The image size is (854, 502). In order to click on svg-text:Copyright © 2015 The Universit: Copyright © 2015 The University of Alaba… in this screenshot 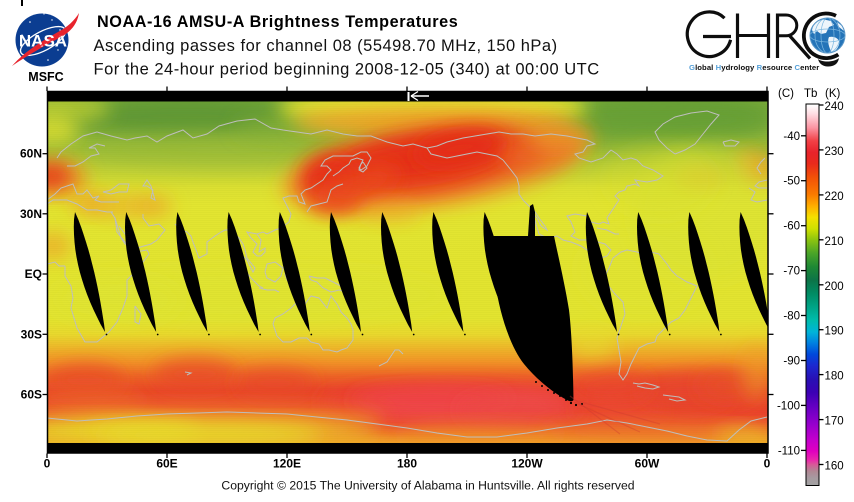, I will do `click(427, 486)`.